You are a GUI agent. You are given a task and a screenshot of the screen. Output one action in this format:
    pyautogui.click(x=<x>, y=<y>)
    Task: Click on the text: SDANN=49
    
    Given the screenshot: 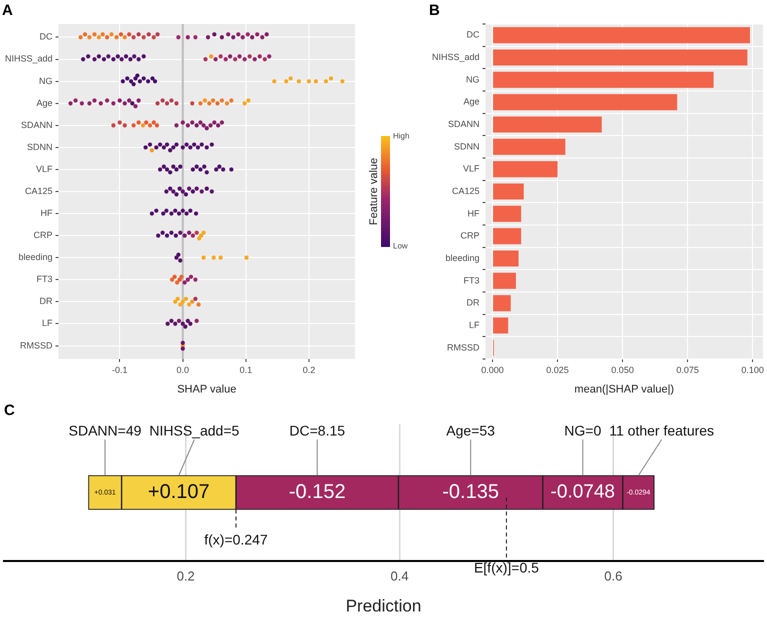 What is the action you would take?
    pyautogui.click(x=105, y=430)
    